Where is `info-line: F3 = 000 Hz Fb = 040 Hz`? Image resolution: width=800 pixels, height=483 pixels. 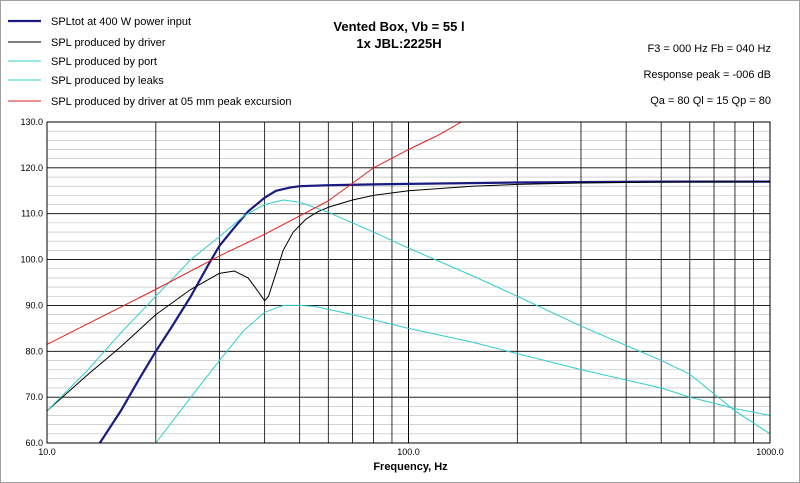
info-line: F3 = 000 Hz Fb = 040 Hz is located at coordinates (709, 49).